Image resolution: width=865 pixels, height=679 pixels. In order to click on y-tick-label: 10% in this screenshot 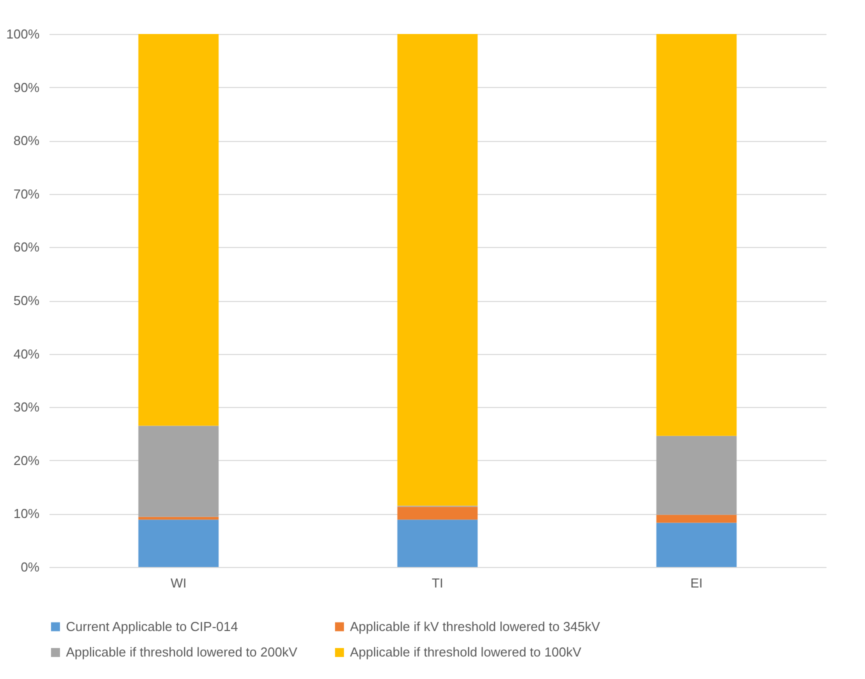, I will do `click(26, 514)`.